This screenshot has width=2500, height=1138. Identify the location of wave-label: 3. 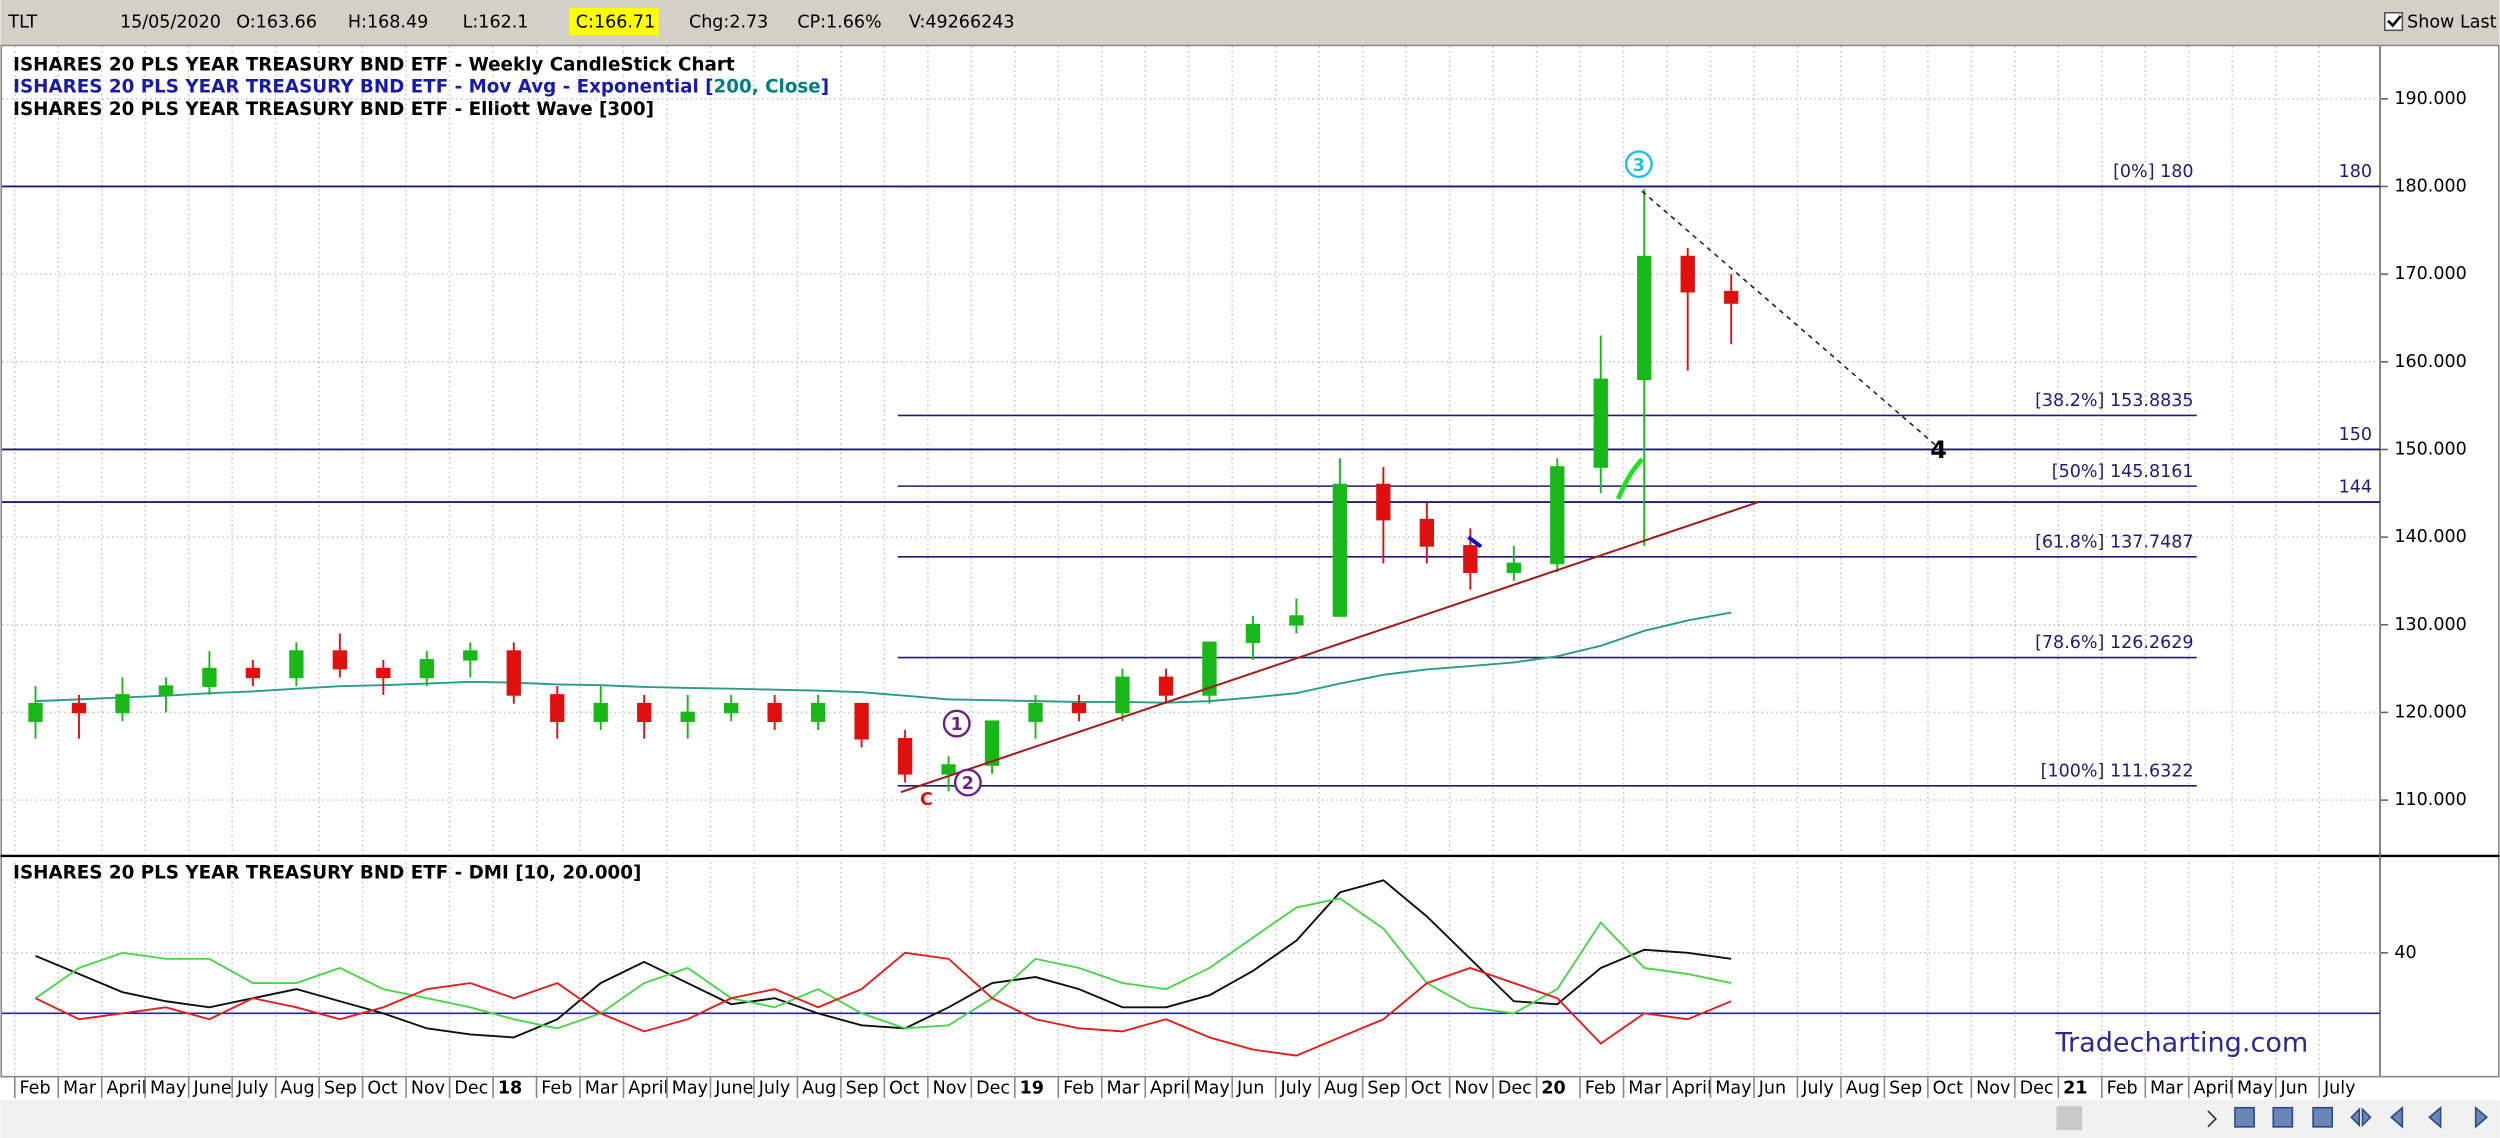
(1639, 166).